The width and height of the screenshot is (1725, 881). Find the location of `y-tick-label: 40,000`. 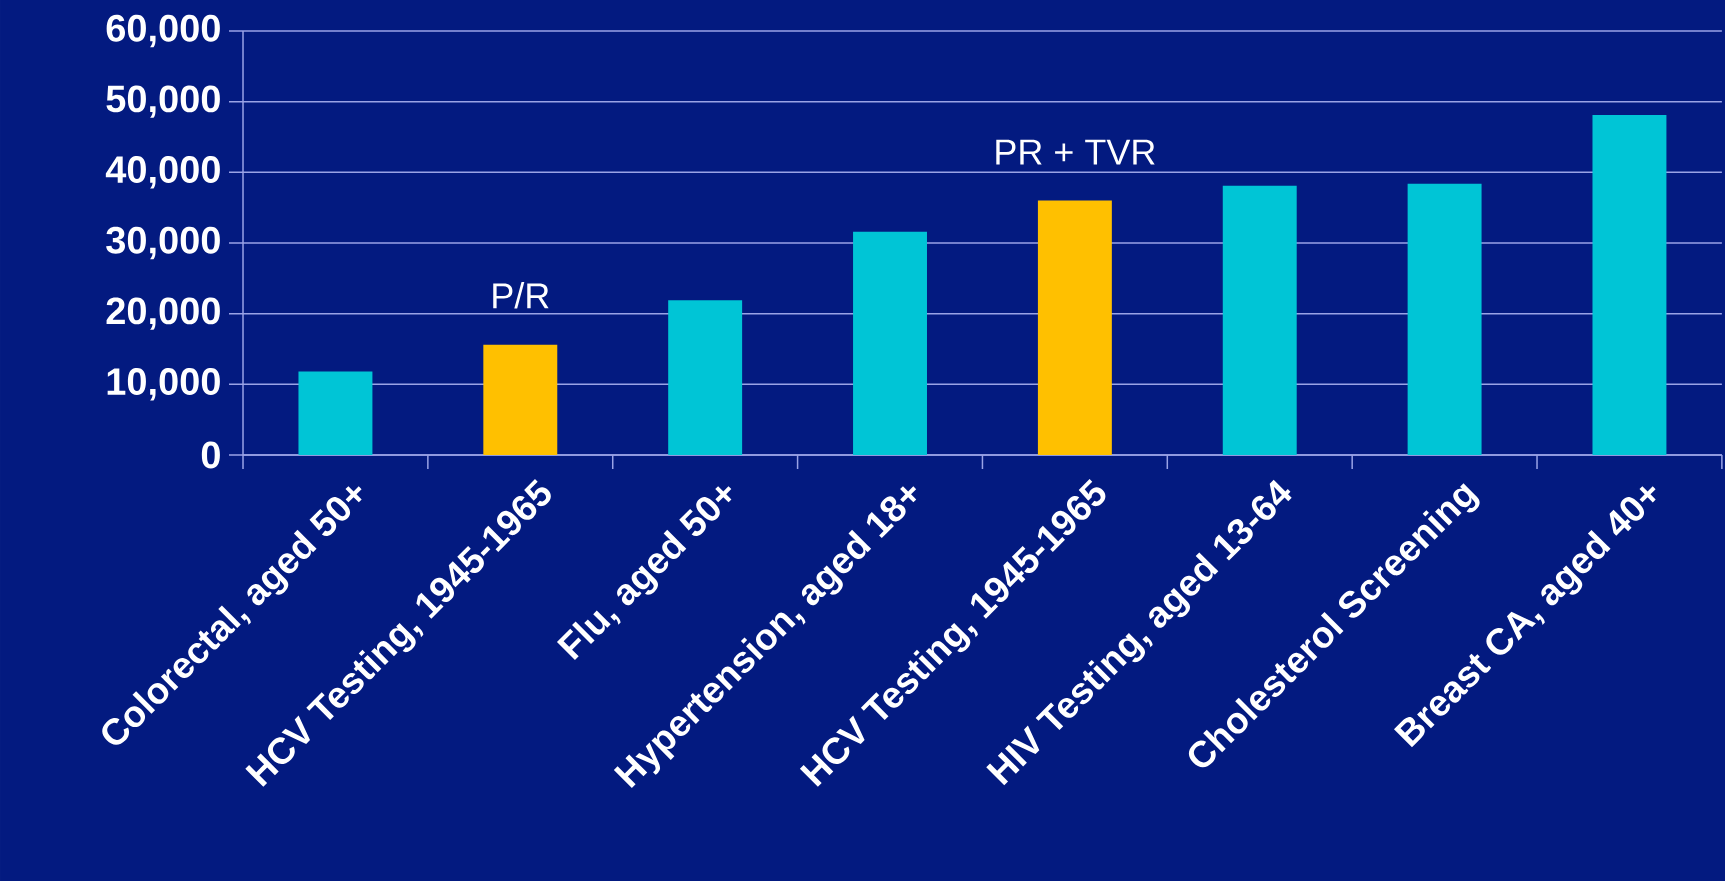

y-tick-label: 40,000 is located at coordinates (162, 172).